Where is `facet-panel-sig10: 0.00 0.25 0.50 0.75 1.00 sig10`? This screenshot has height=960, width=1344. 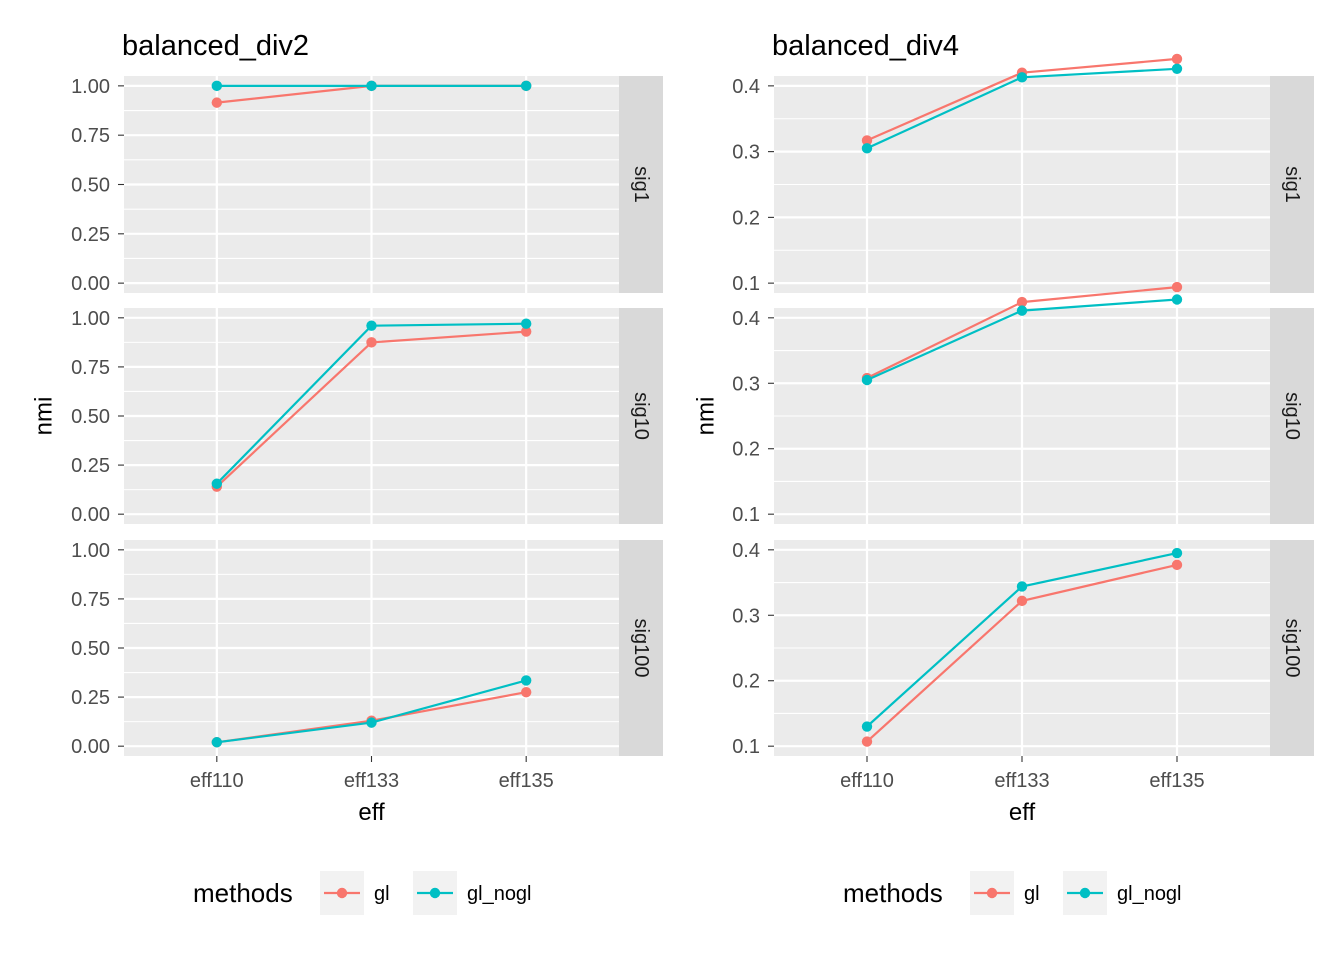 facet-panel-sig10: 0.00 0.25 0.50 0.75 1.00 sig10 is located at coordinates (367, 417).